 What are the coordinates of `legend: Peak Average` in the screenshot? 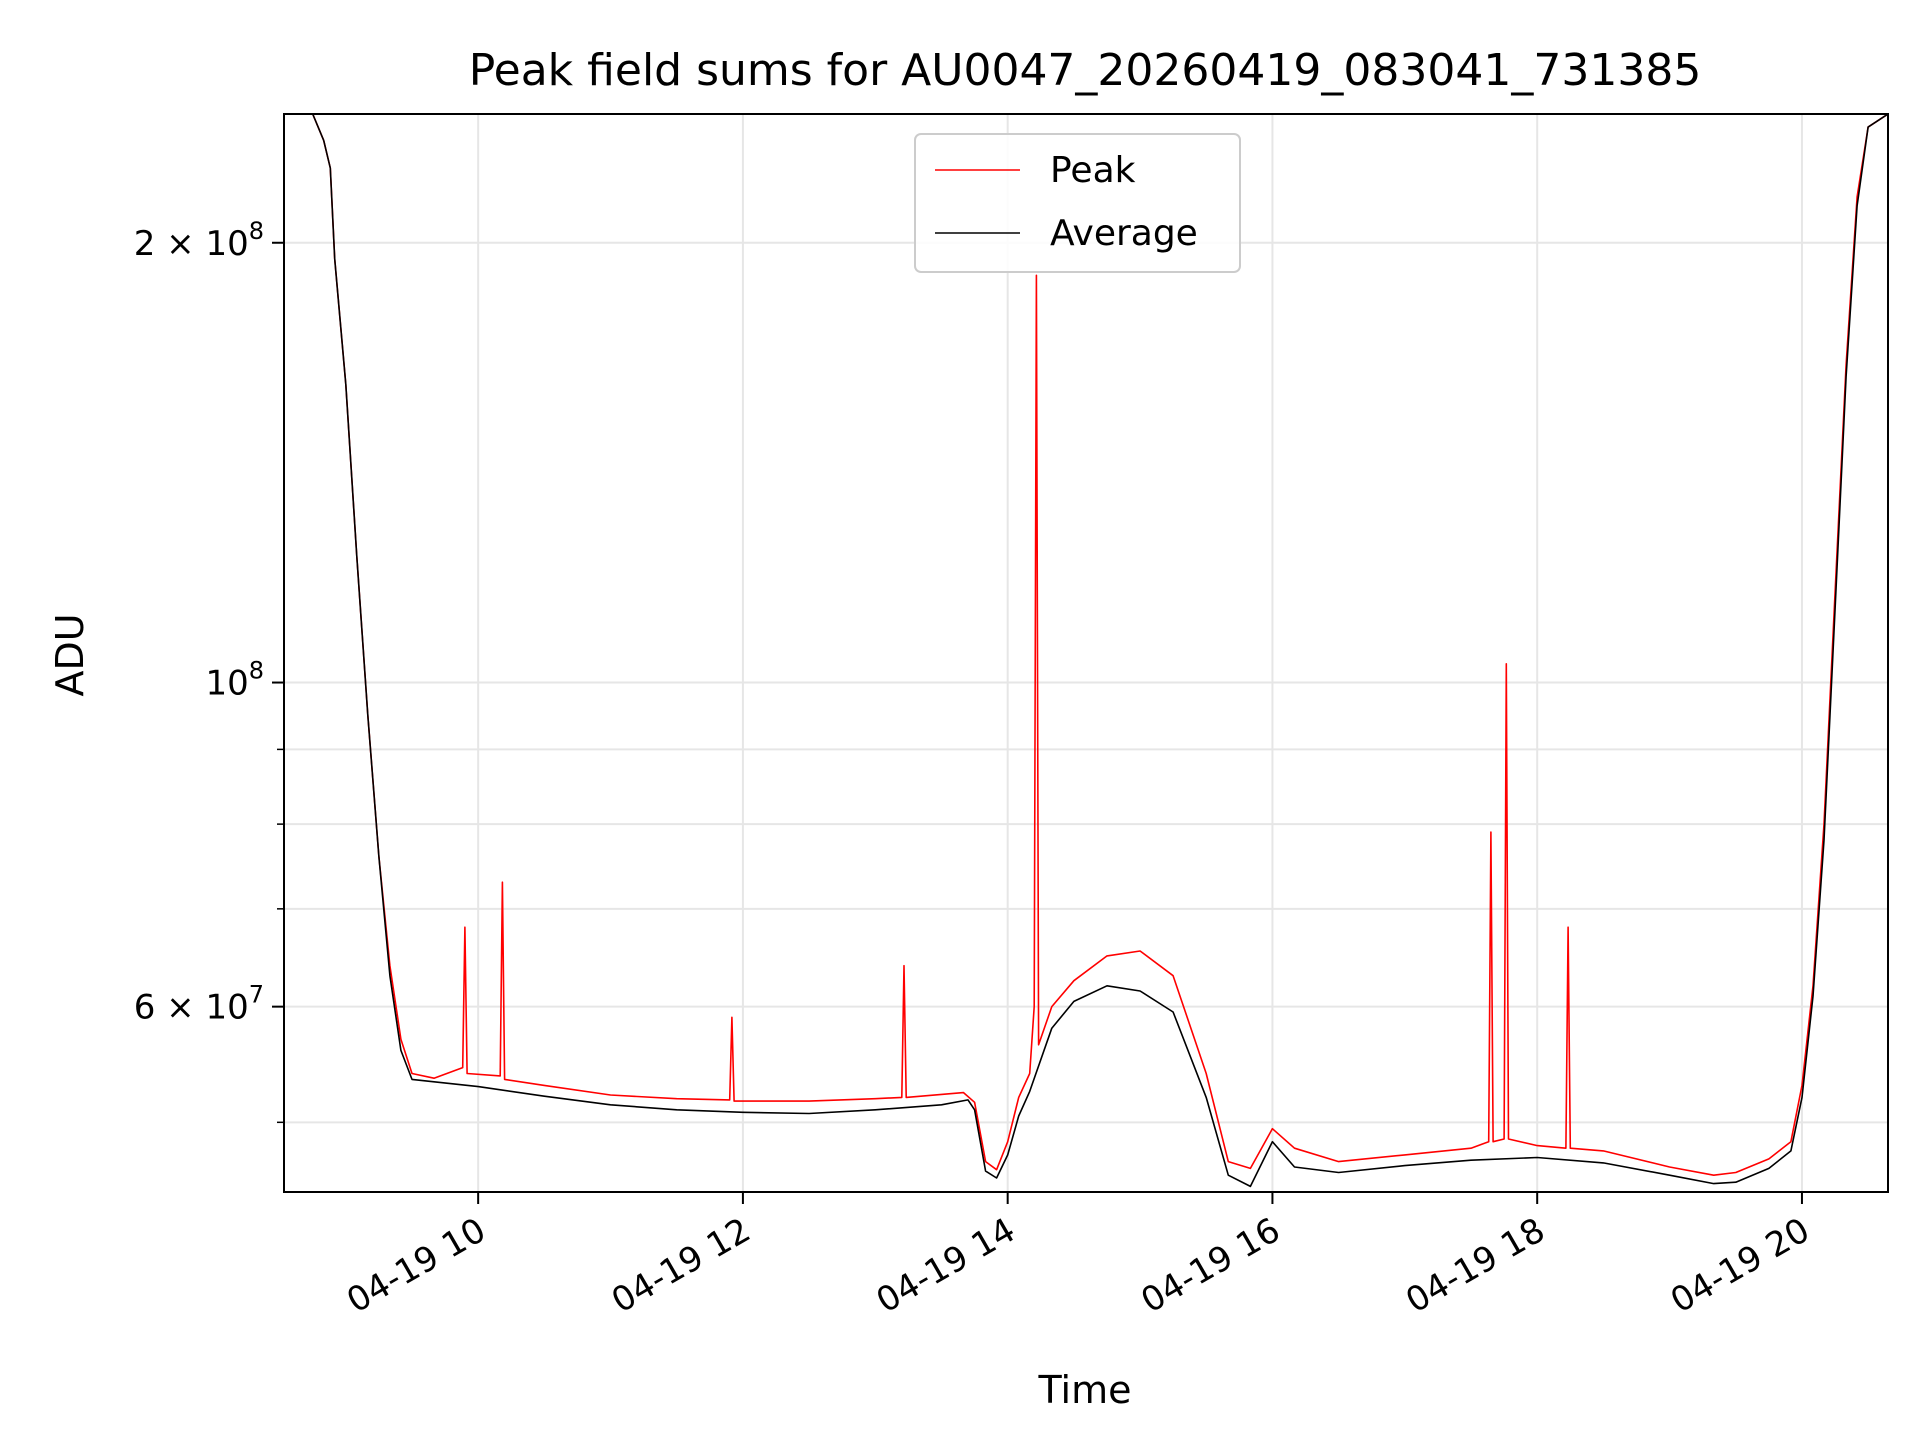 It's located at (1077, 203).